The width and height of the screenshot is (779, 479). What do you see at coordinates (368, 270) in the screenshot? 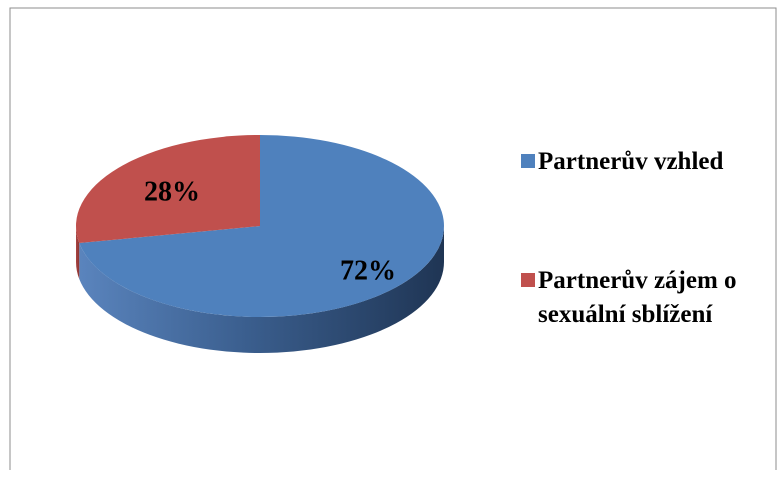
I see `data-label: 72%` at bounding box center [368, 270].